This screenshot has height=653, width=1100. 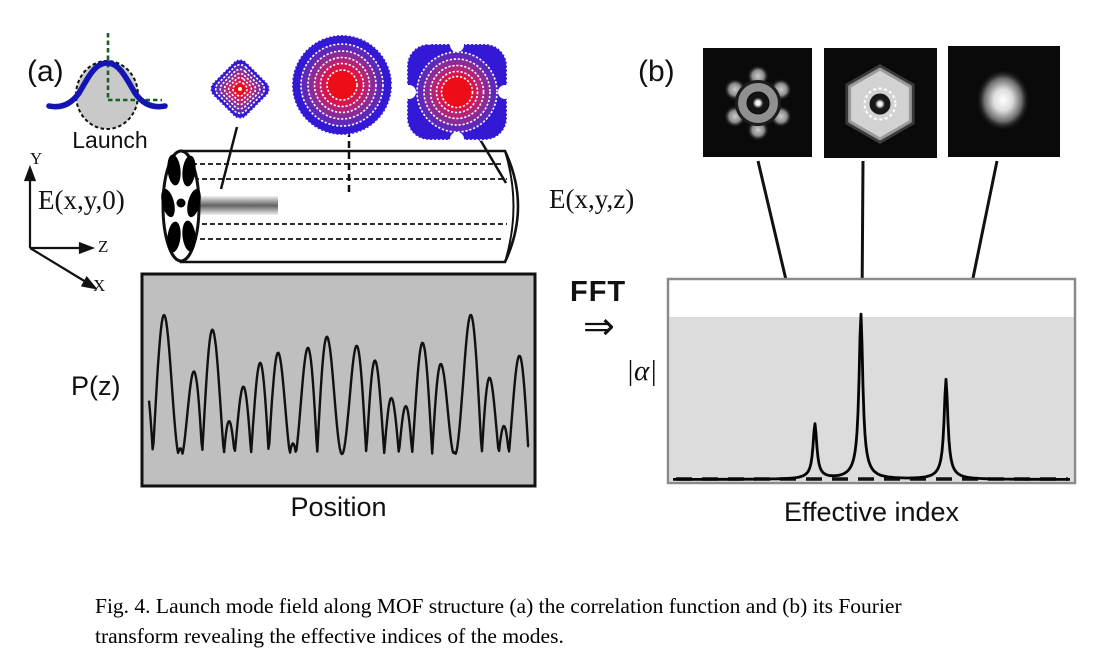 I want to click on correlation-trace, so click(x=338, y=384).